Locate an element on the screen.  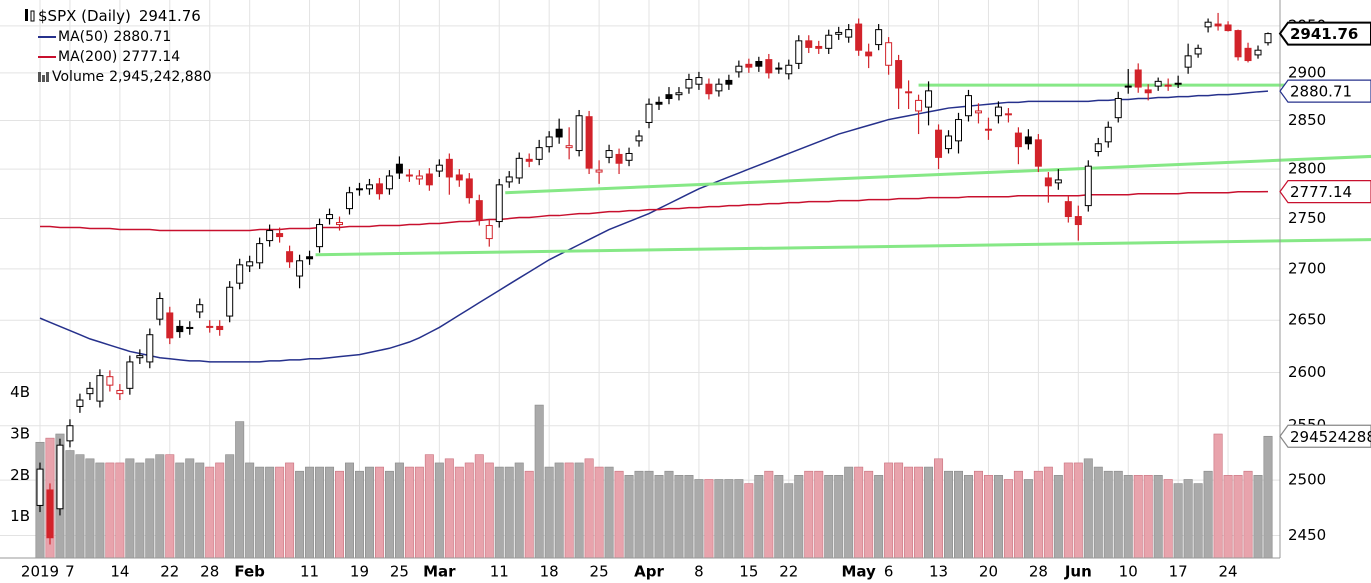
x-tick-label: 19 is located at coordinates (359, 572).